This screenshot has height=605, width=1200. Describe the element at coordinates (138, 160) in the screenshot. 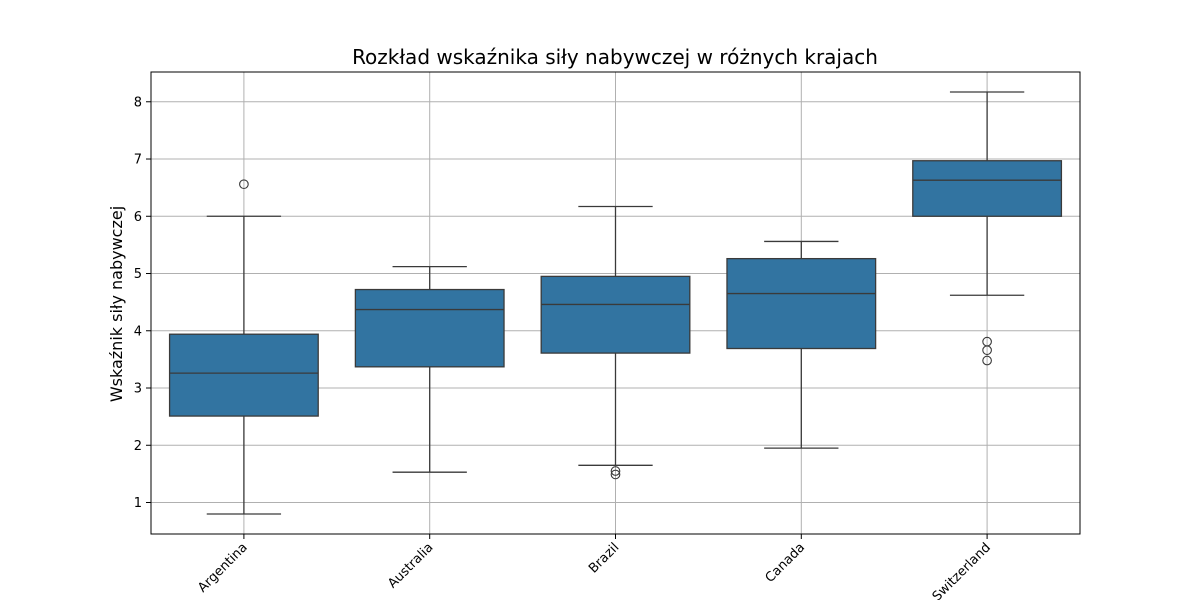

I see `y-tick-label: 7` at that location.